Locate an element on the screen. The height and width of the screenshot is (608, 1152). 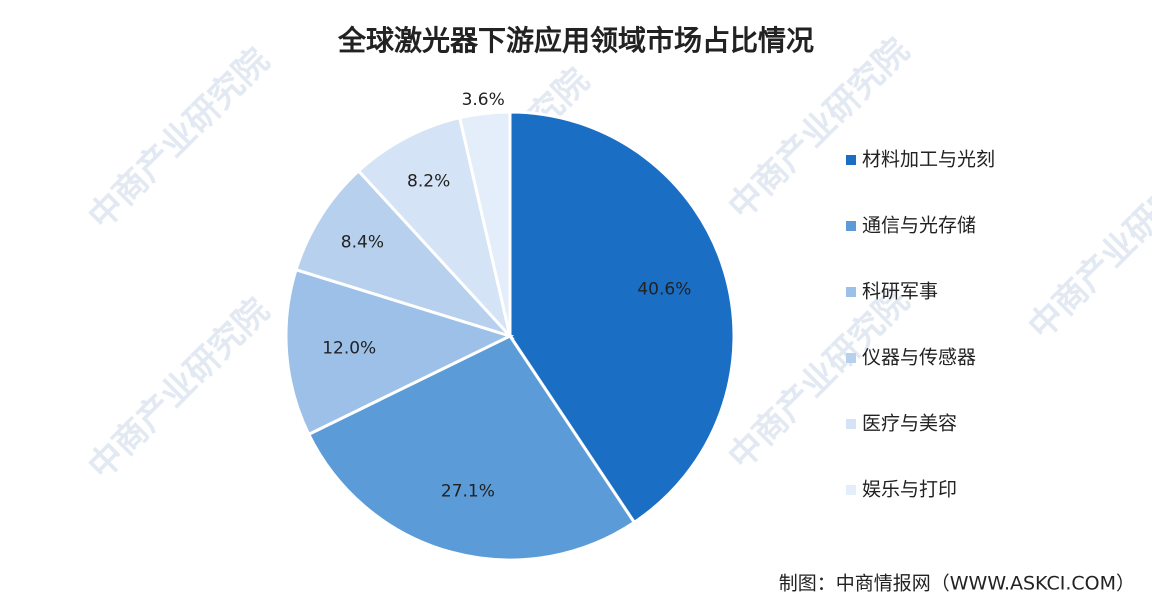
legend-label: 娱乐与打印 is located at coordinates (909, 490).